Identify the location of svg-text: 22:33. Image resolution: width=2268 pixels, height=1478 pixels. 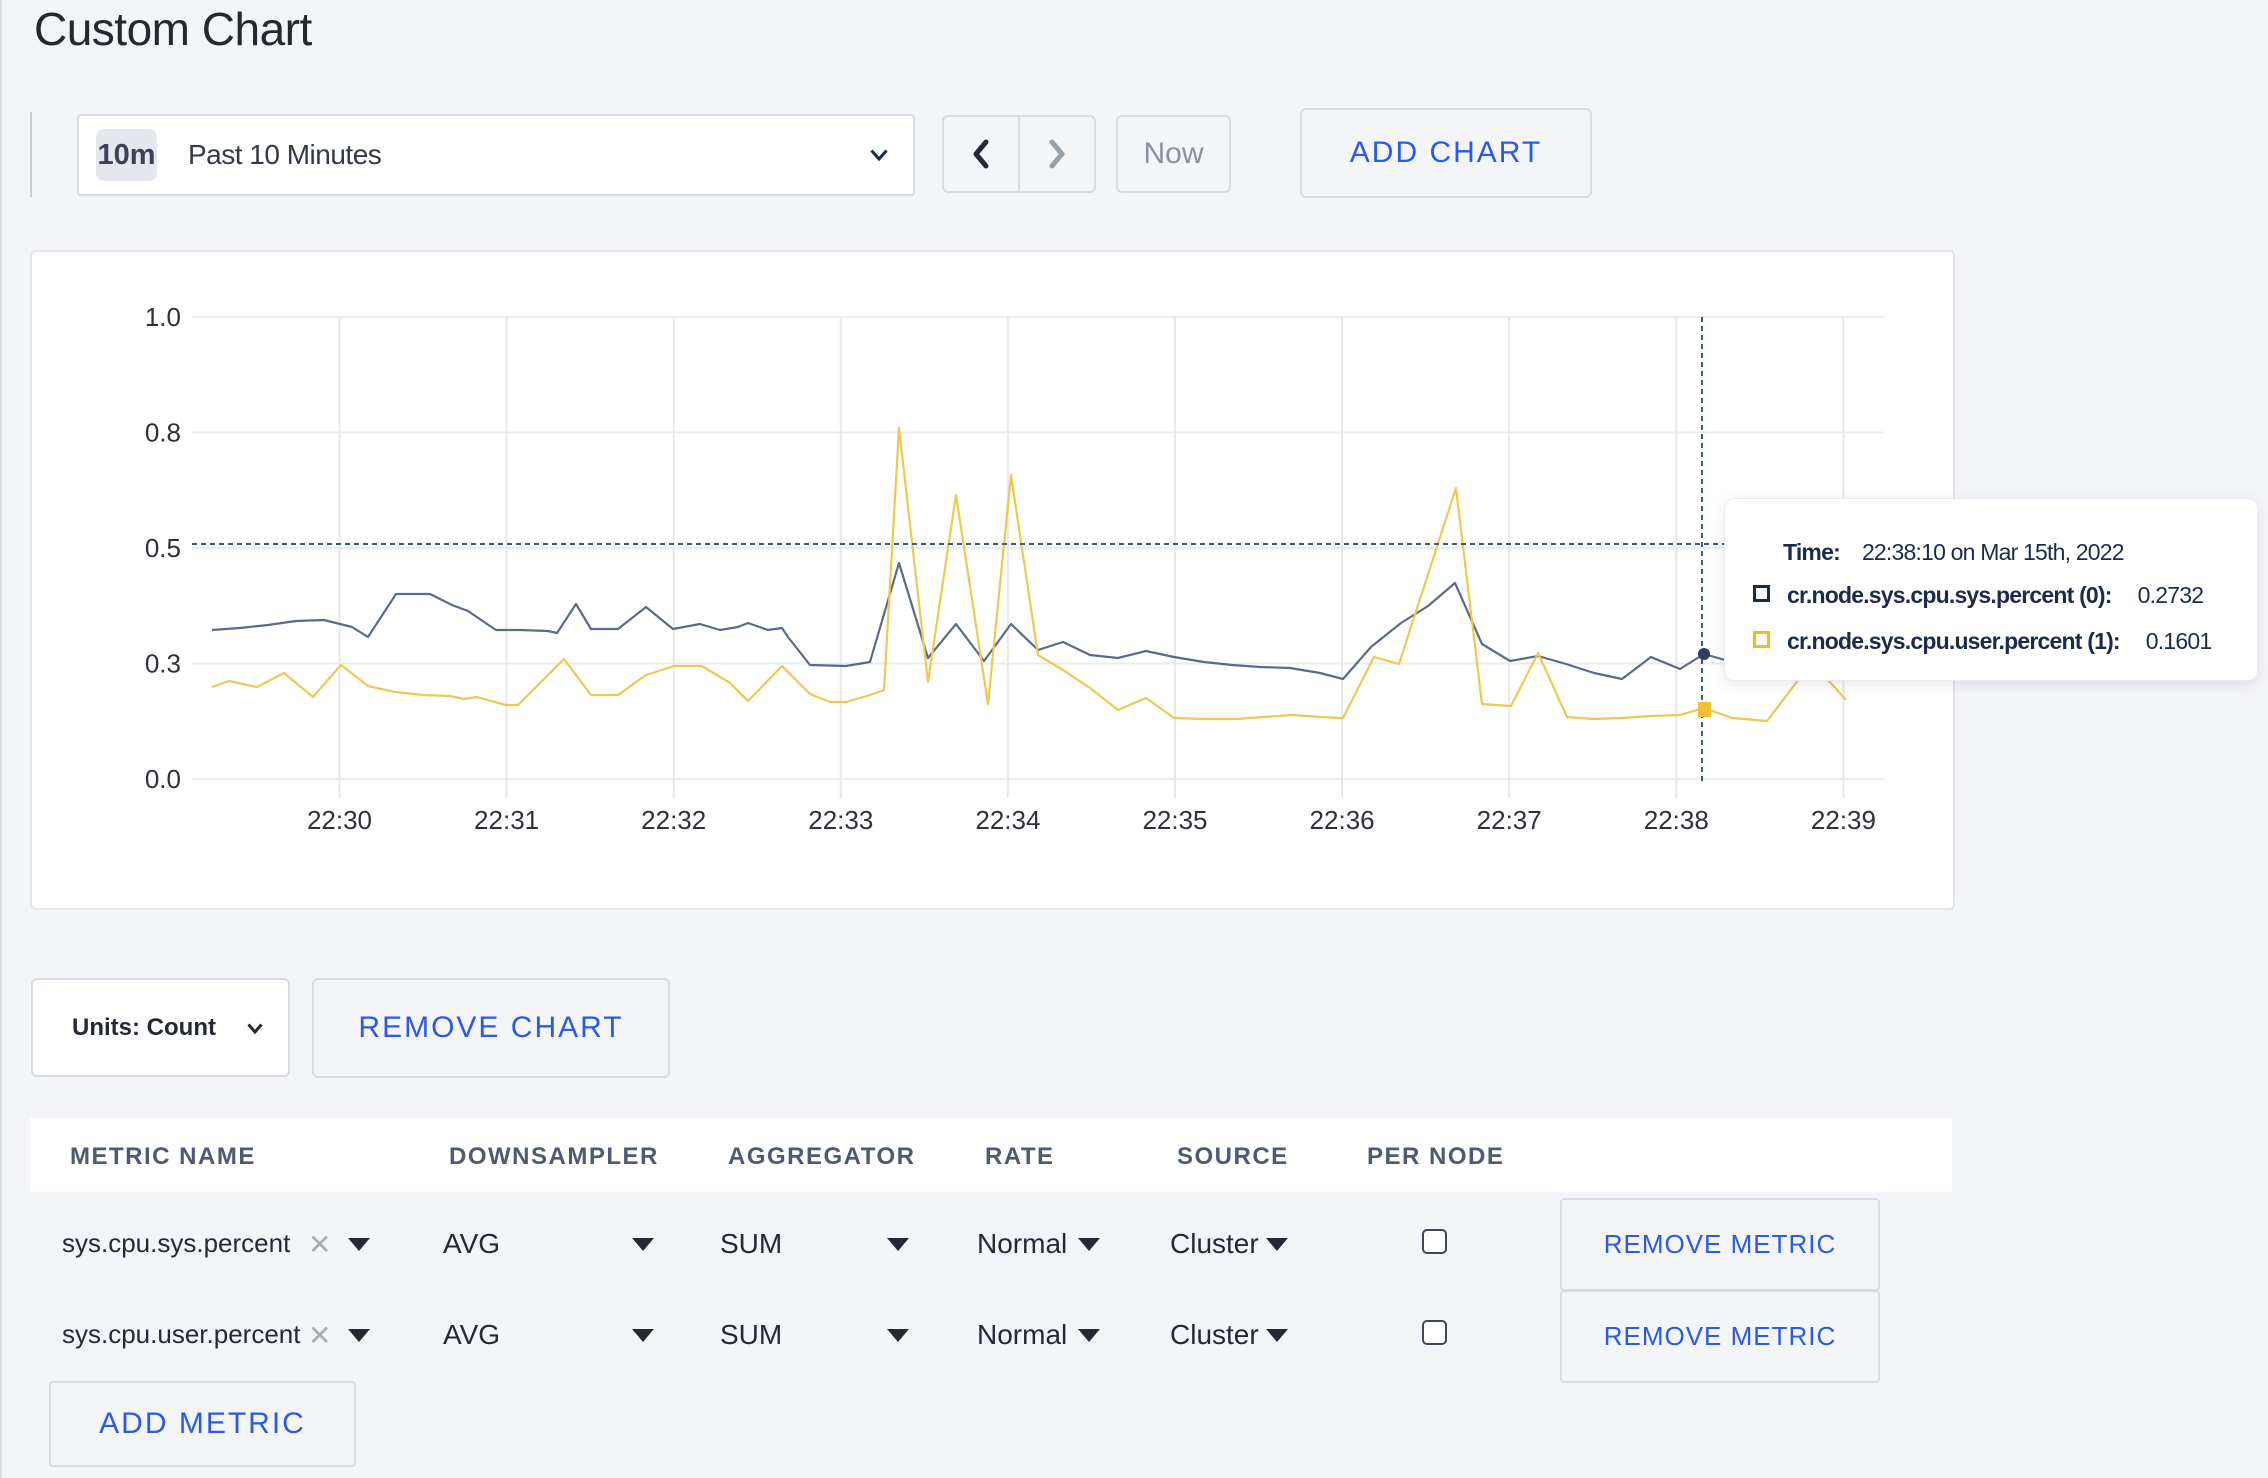
(840, 820).